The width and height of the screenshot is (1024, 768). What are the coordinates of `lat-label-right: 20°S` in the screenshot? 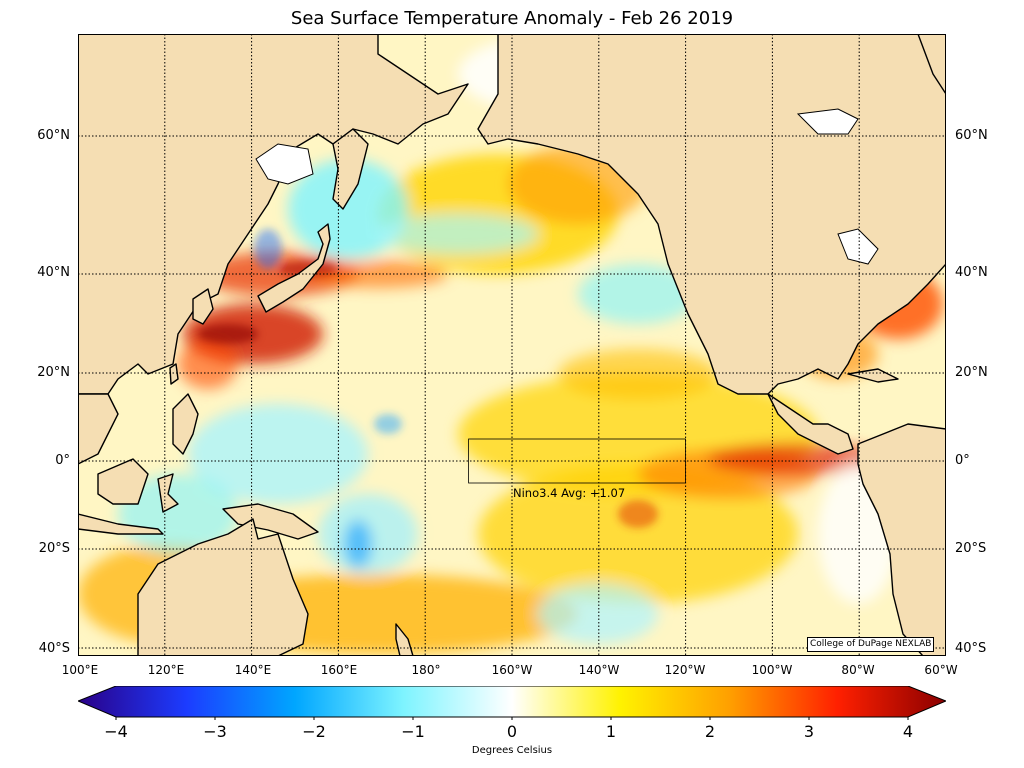 It's located at (971, 548).